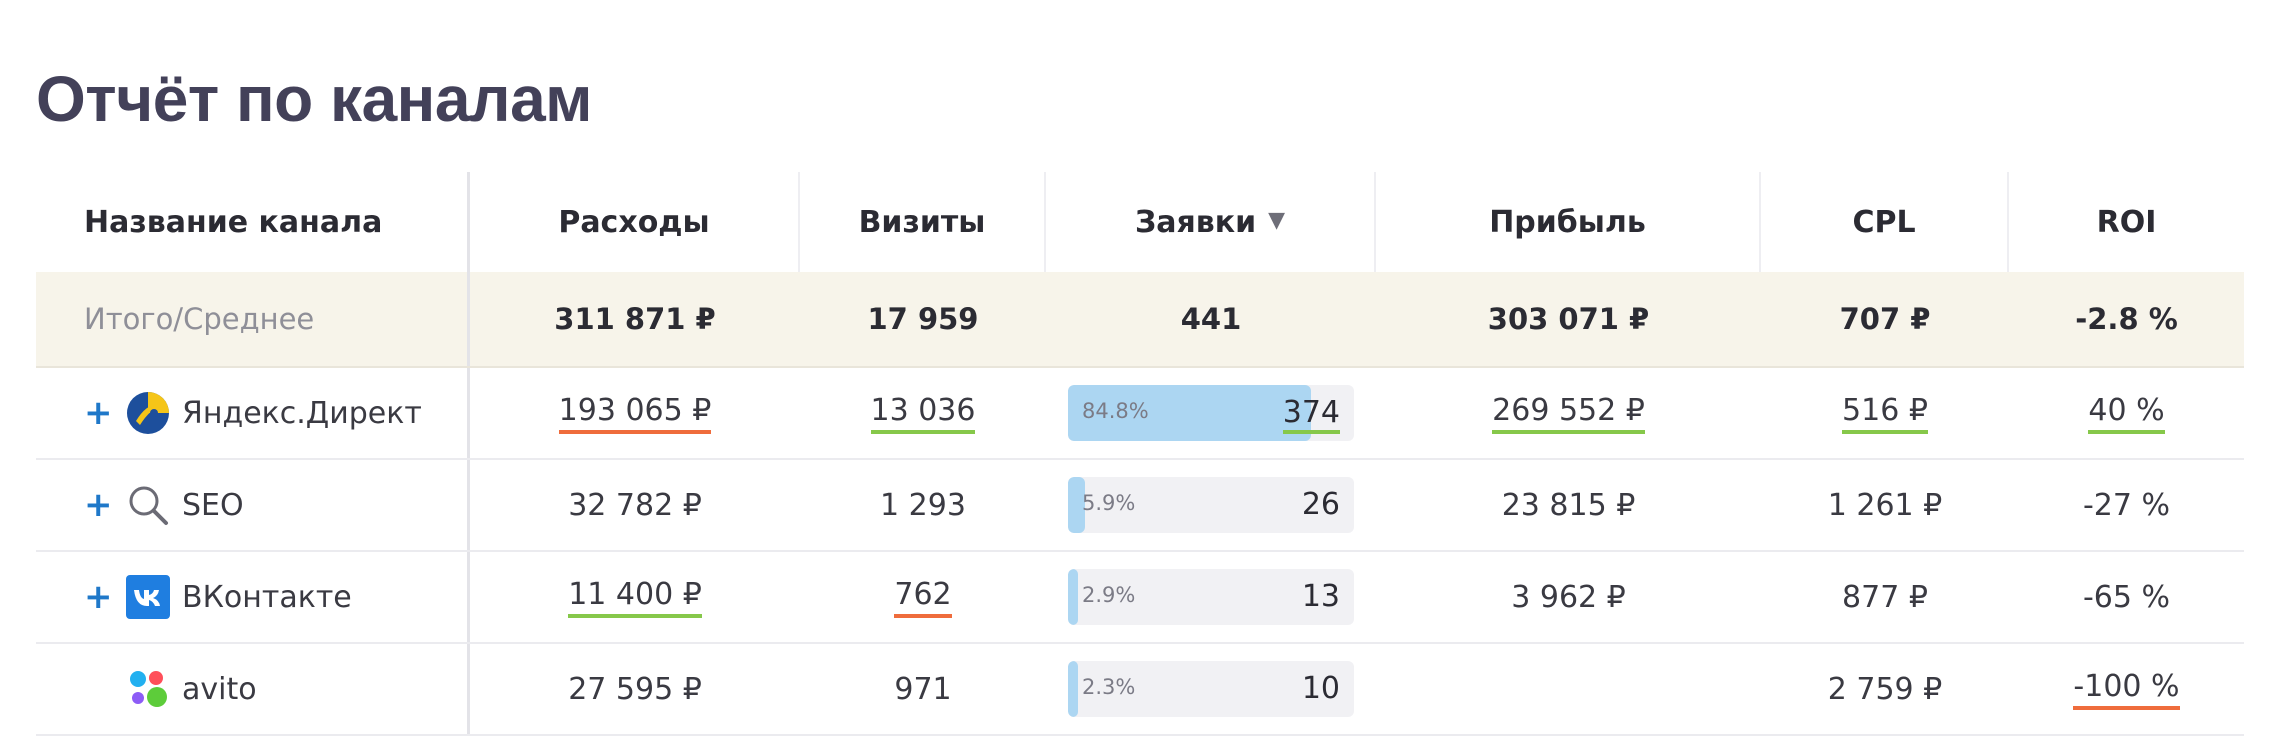 This screenshot has width=2280, height=746. I want to click on roi-cell: -27 %, so click(2126, 505).